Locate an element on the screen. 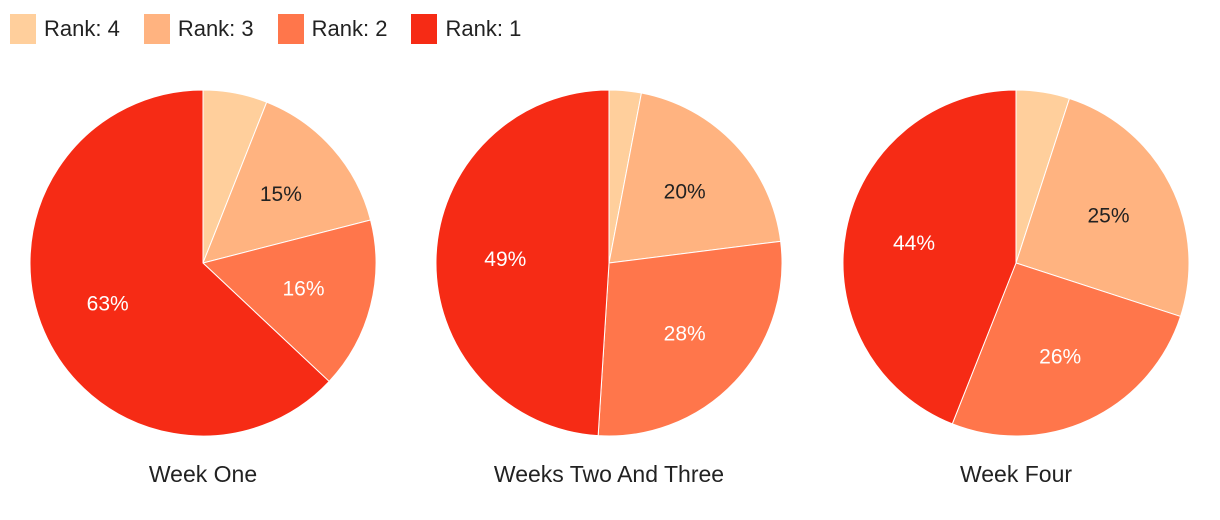 The height and width of the screenshot is (520, 1220). pie-title: Weeks Two And Three is located at coordinates (609, 474).